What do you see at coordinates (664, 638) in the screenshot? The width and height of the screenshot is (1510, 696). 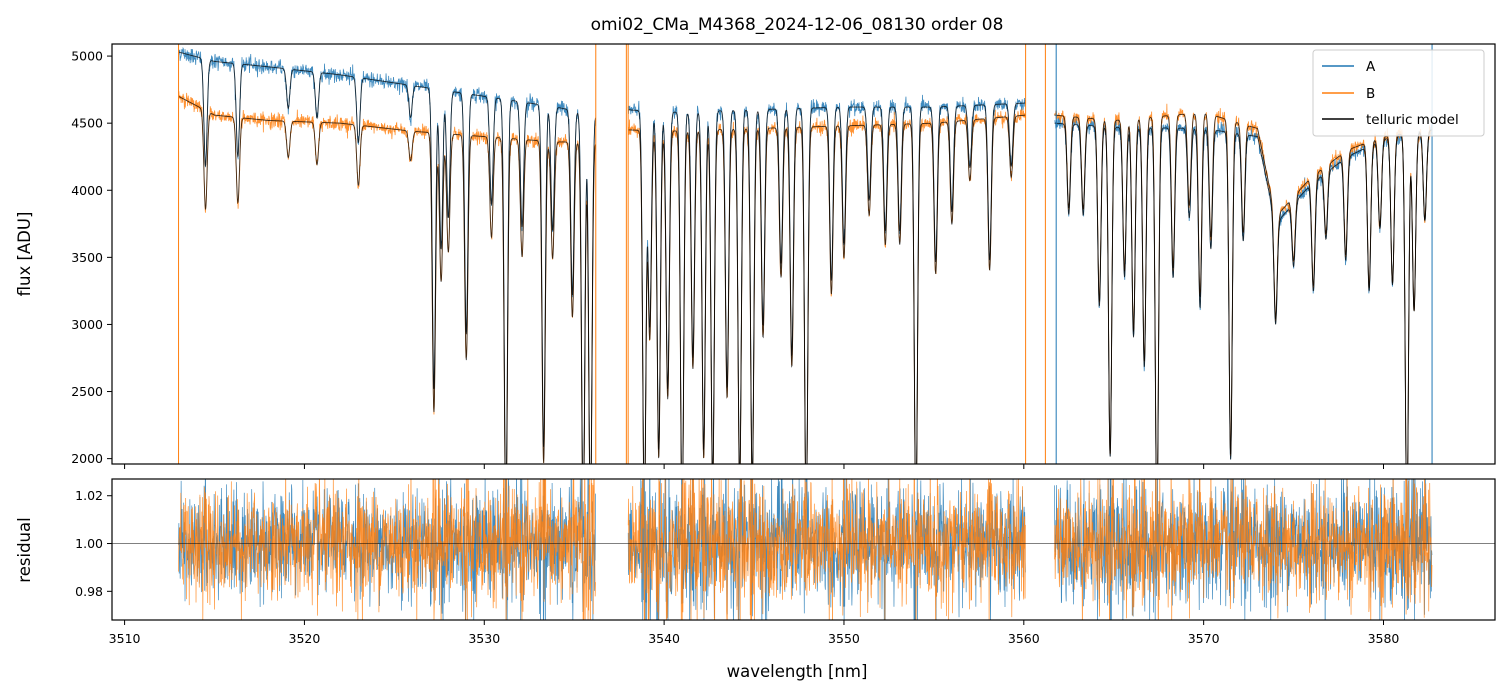 I see `x-tick-label: 3540` at bounding box center [664, 638].